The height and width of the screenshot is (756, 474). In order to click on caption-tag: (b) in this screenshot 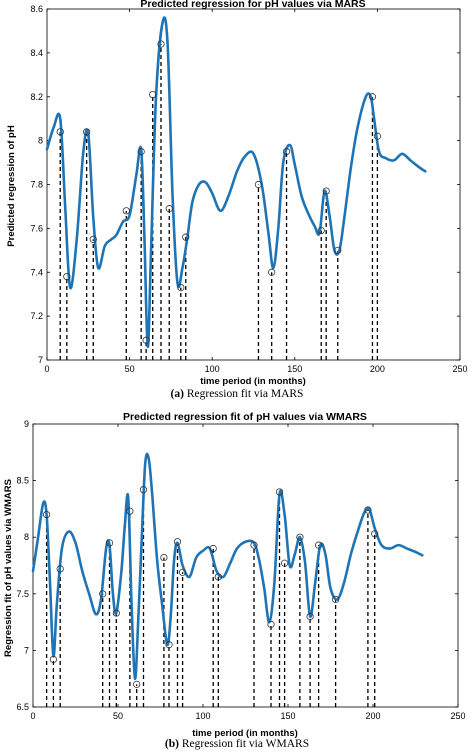, I will do `click(171, 744)`.